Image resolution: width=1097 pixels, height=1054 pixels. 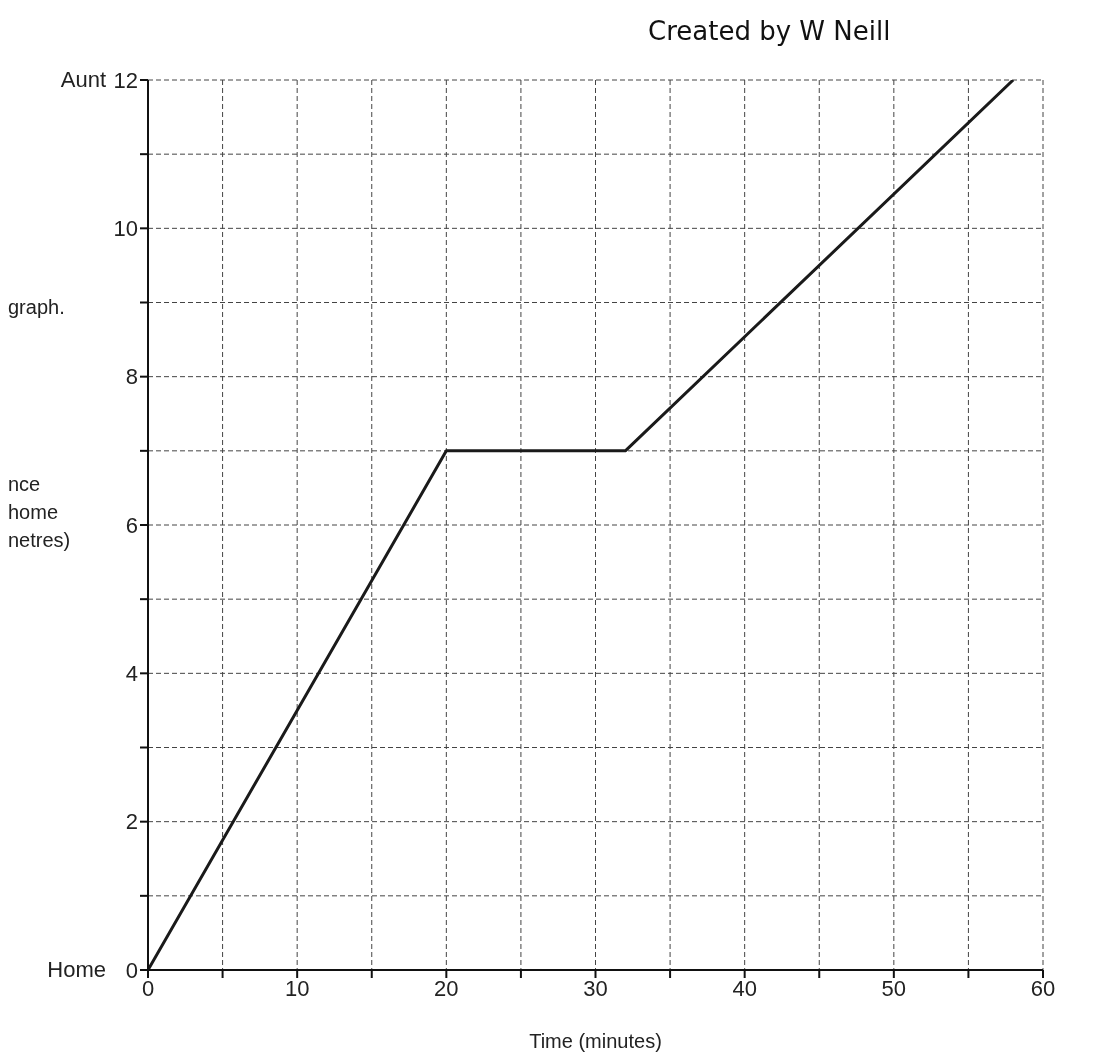 What do you see at coordinates (595, 988) in the screenshot?
I see `x-tick-label: 30` at bounding box center [595, 988].